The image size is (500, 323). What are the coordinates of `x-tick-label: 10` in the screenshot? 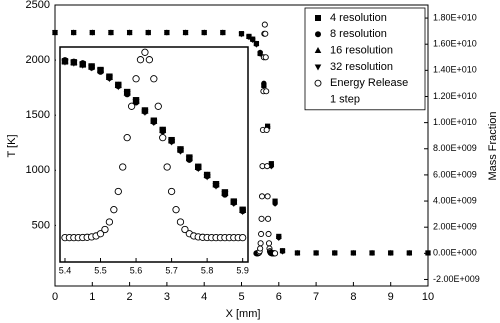 It's located at (428, 297).